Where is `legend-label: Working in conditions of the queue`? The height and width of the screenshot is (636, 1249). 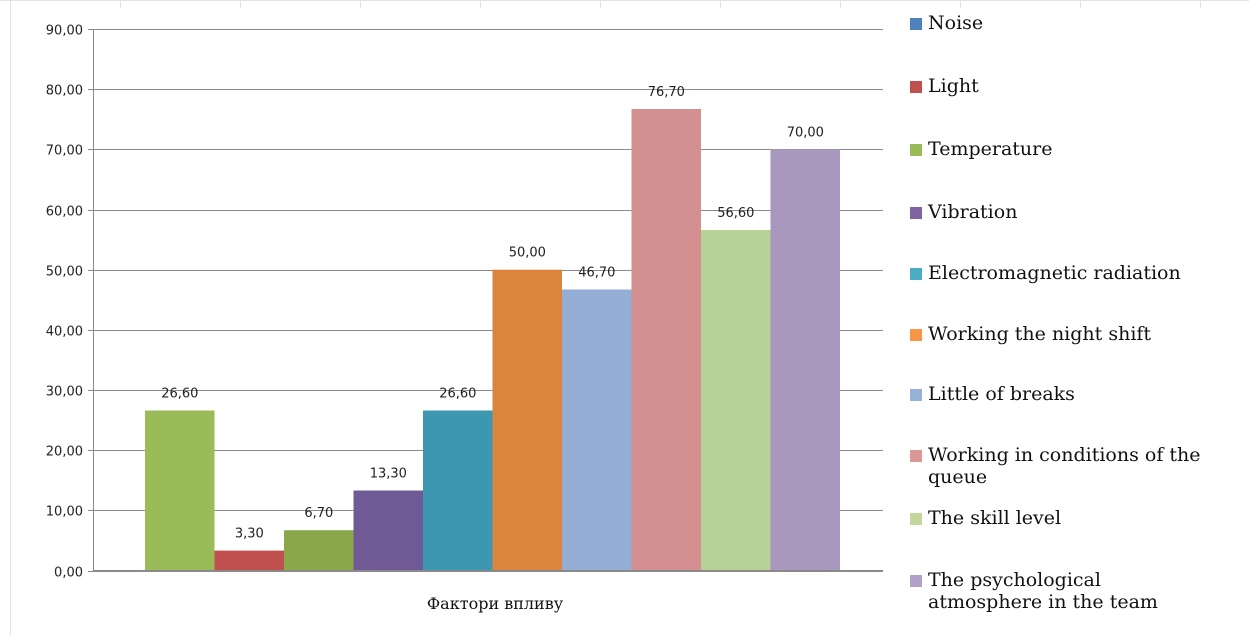
legend-label: Working in conditions of the queue is located at coordinates (1064, 466).